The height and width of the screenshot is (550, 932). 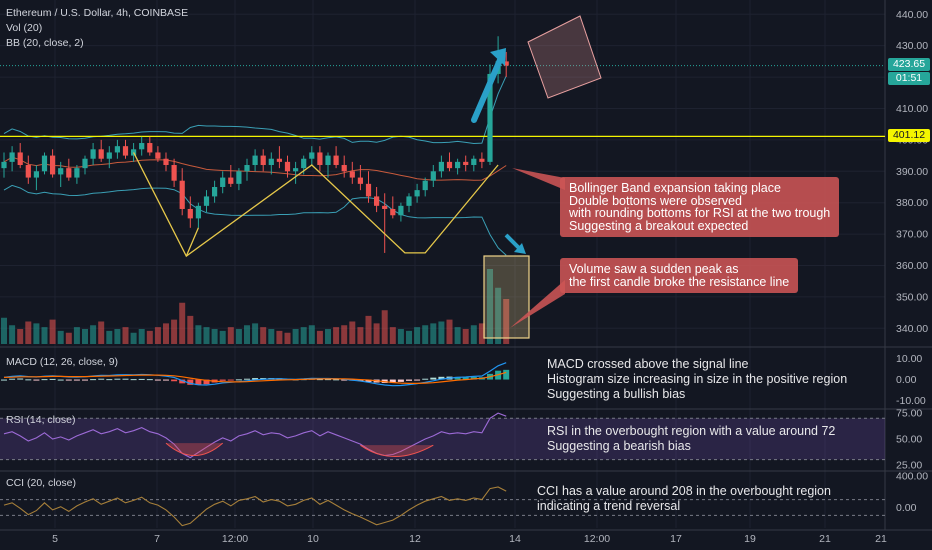 I want to click on macd-y-tick-label: 0.00, so click(x=906, y=380).